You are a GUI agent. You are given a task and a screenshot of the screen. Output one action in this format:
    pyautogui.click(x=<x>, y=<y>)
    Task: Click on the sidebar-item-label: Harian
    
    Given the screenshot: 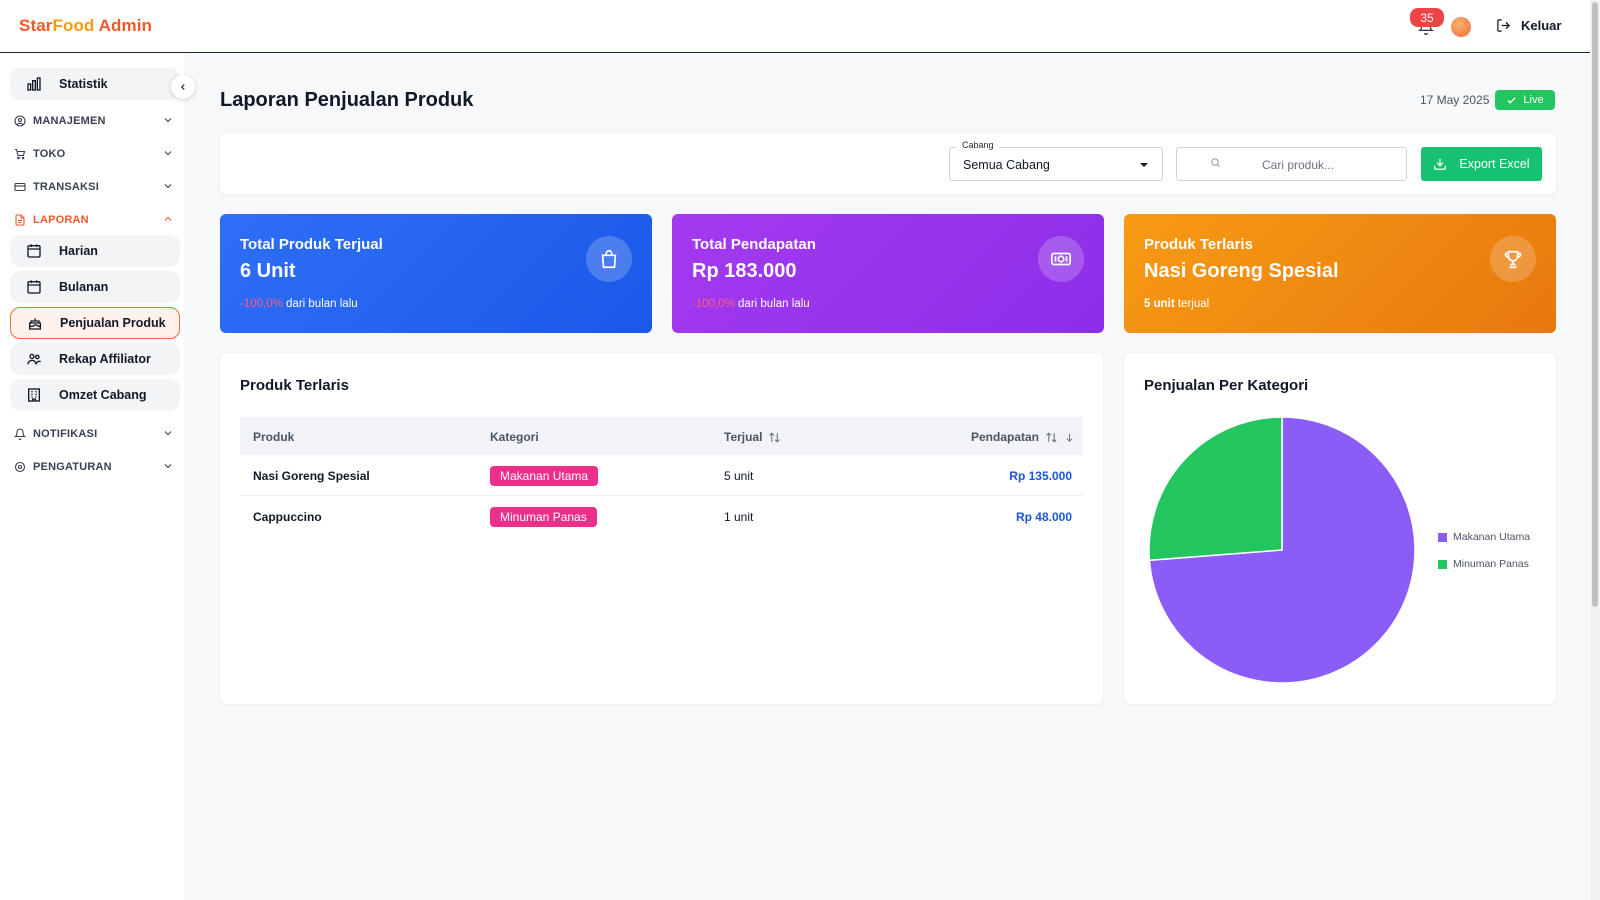 What is the action you would take?
    pyautogui.click(x=78, y=251)
    